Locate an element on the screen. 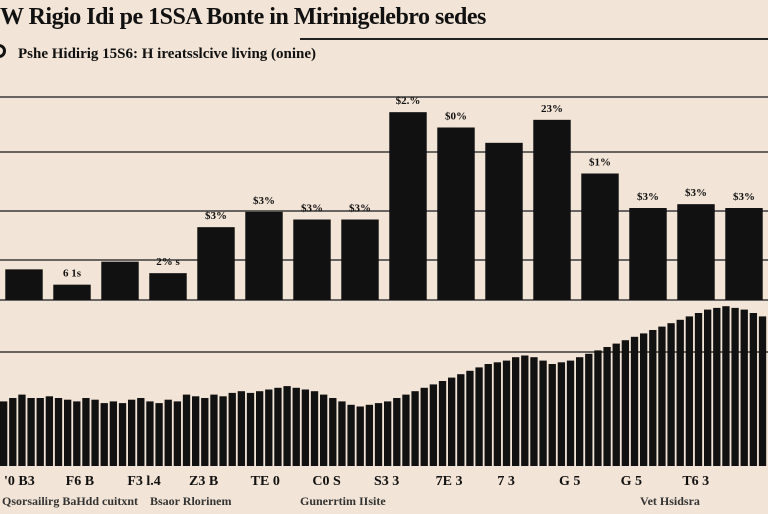  bar-label-6: $3% is located at coordinates (312, 209).